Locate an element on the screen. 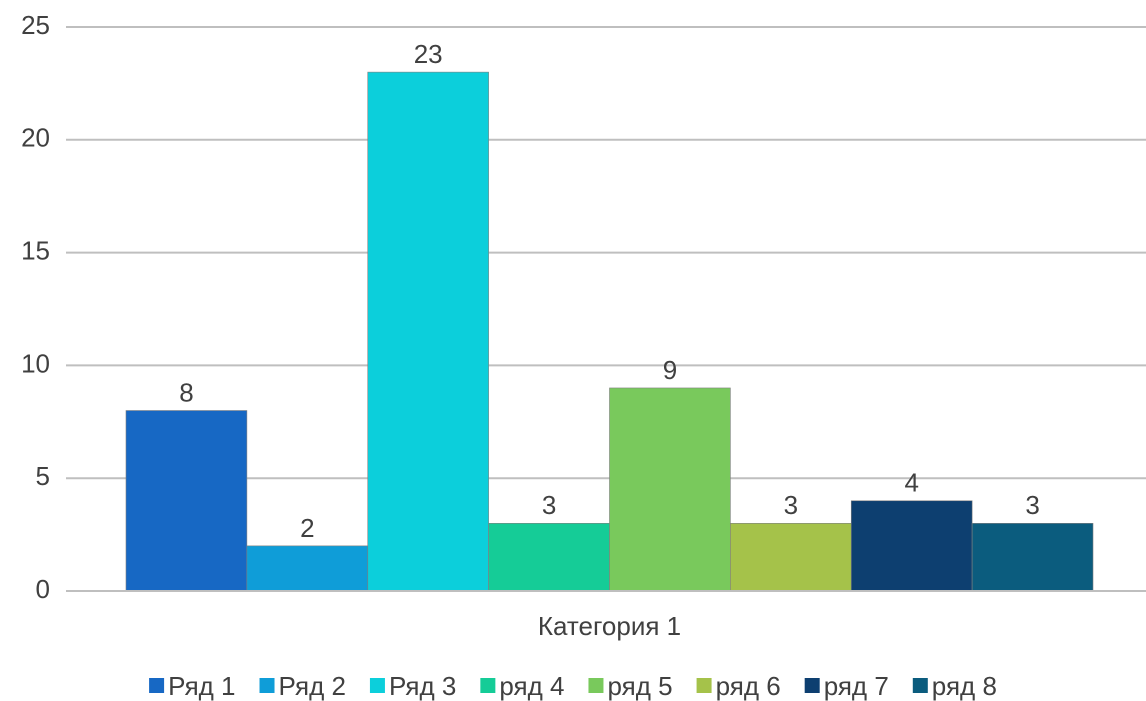 This screenshot has height=701, width=1146. data-label: 4 is located at coordinates (911, 483).